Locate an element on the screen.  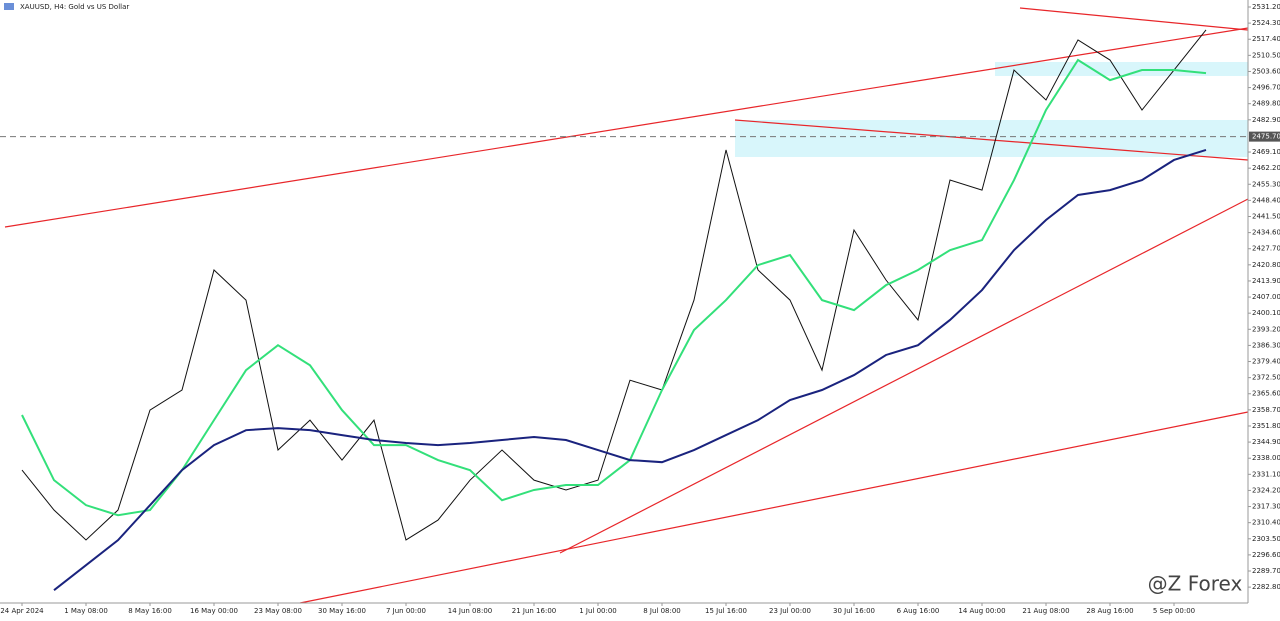
y-tick-label: 2282.80 is located at coordinates (1266, 587).